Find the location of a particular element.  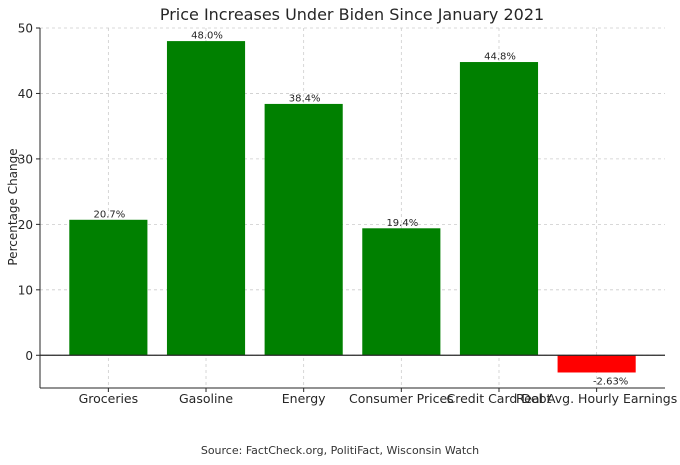

y-tick-label: 30 is located at coordinates (25, 159).